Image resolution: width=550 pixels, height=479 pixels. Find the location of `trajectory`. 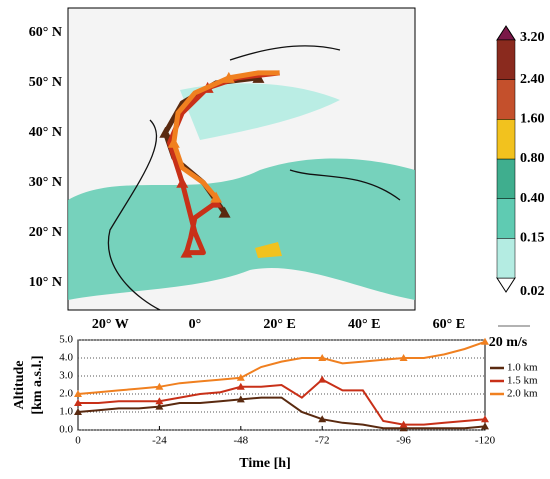

trajectory is located at coordinates (225, 135).